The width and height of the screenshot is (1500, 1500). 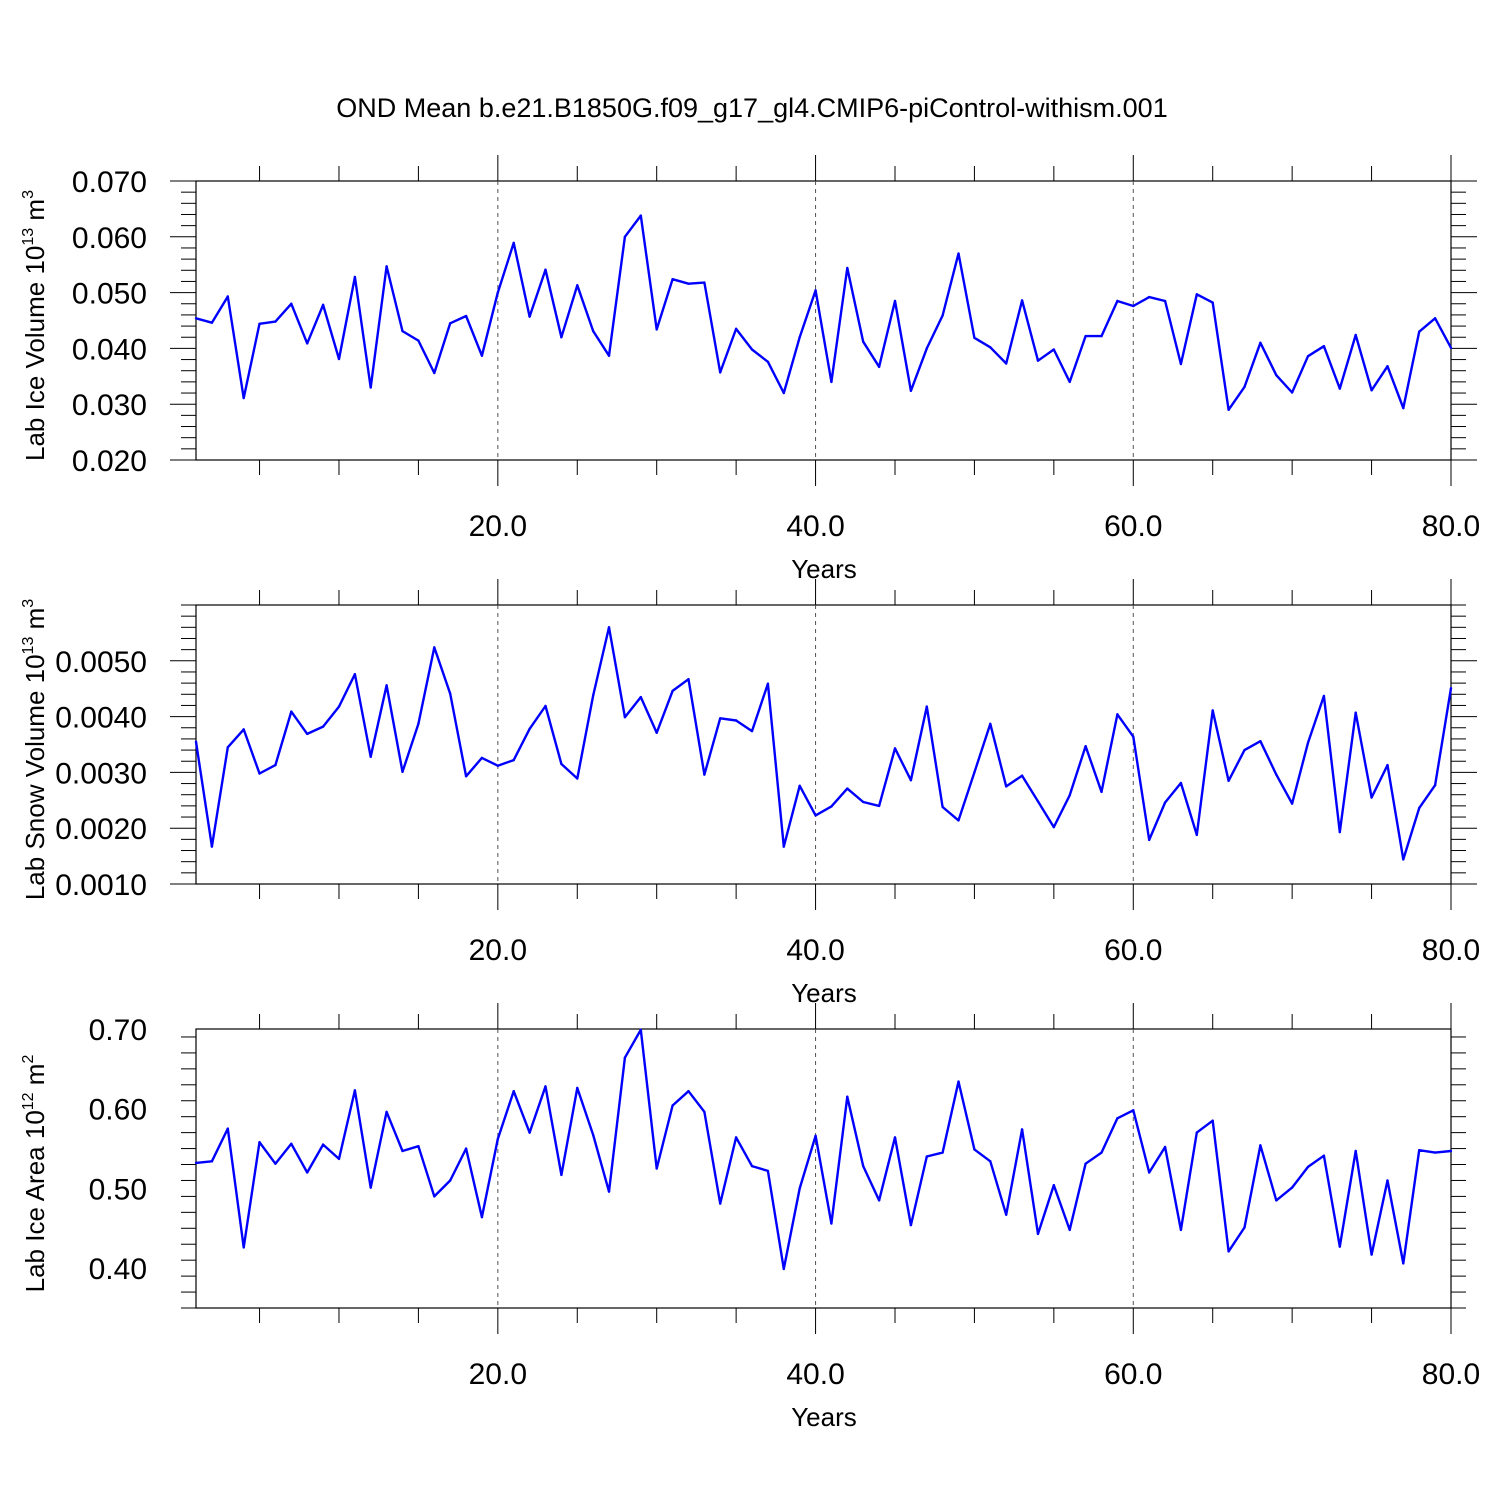 I want to click on y-axis-label-text: Lab Ice Area 10, so click(x=35, y=1201).